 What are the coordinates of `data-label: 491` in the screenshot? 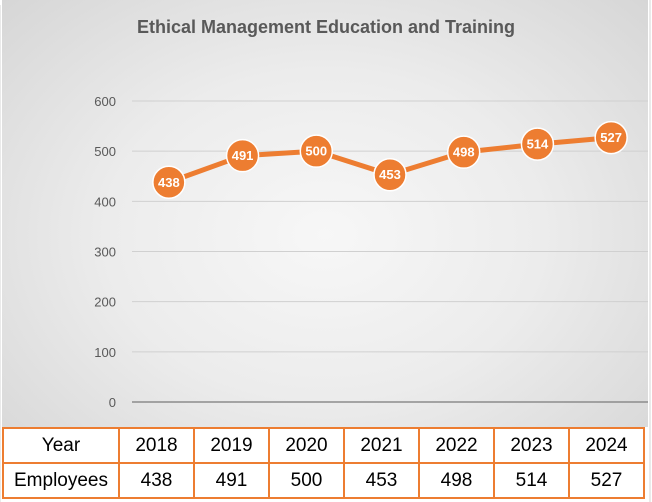 It's located at (243, 155).